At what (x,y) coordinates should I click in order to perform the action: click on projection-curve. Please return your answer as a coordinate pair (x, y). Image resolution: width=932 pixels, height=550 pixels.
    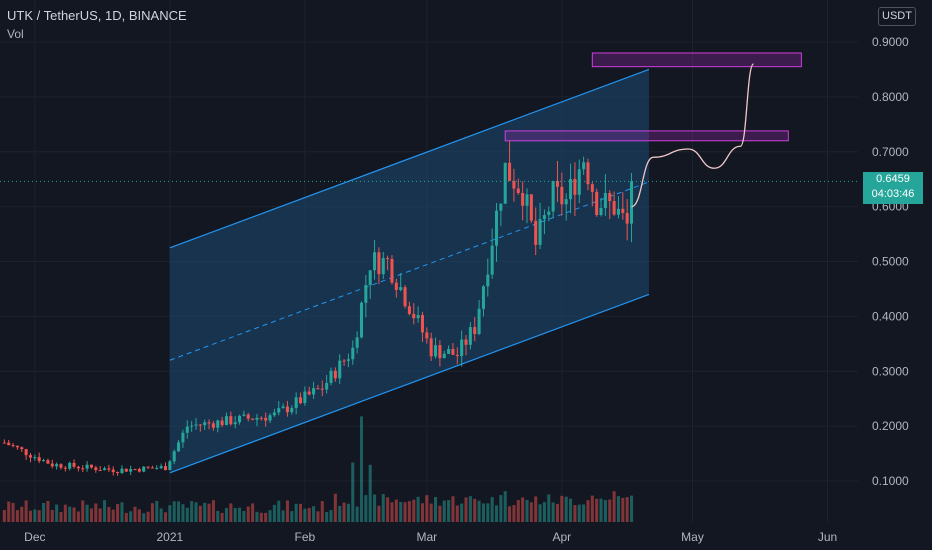
    Looking at the image, I should click on (693, 135).